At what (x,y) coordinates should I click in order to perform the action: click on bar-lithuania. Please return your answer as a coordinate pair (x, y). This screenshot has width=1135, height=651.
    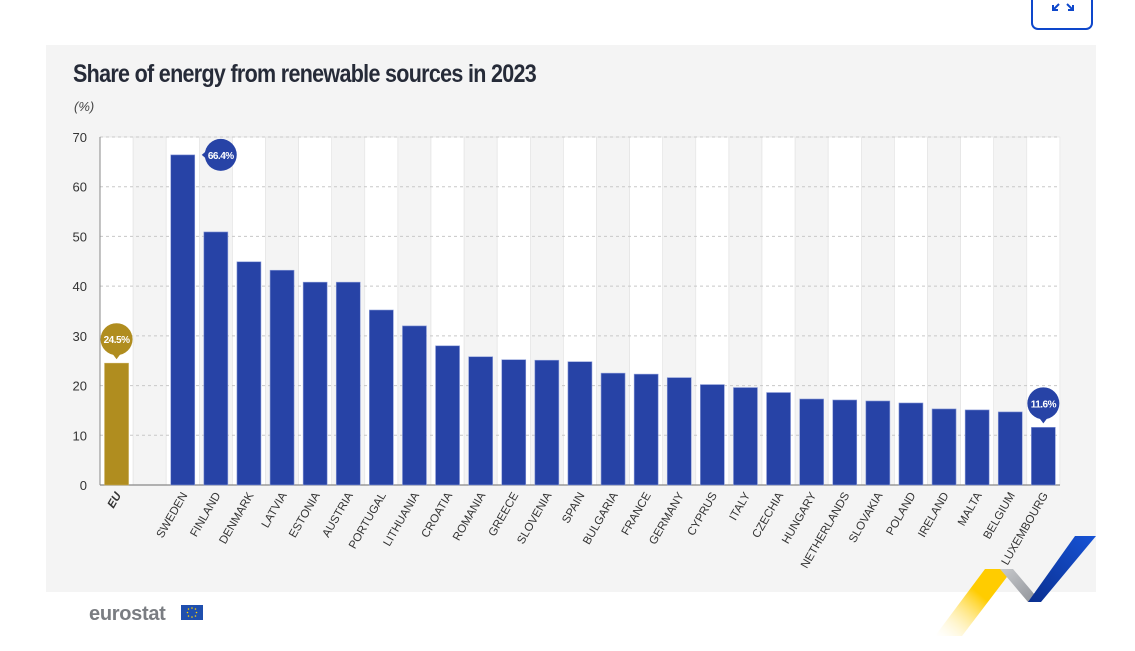
    Looking at the image, I should click on (414, 405).